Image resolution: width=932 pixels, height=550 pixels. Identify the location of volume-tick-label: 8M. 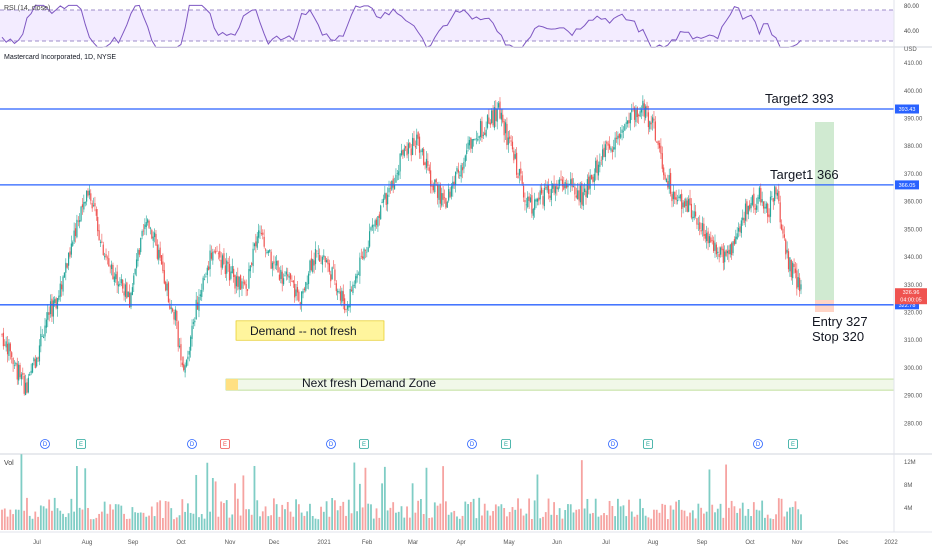
(908, 486).